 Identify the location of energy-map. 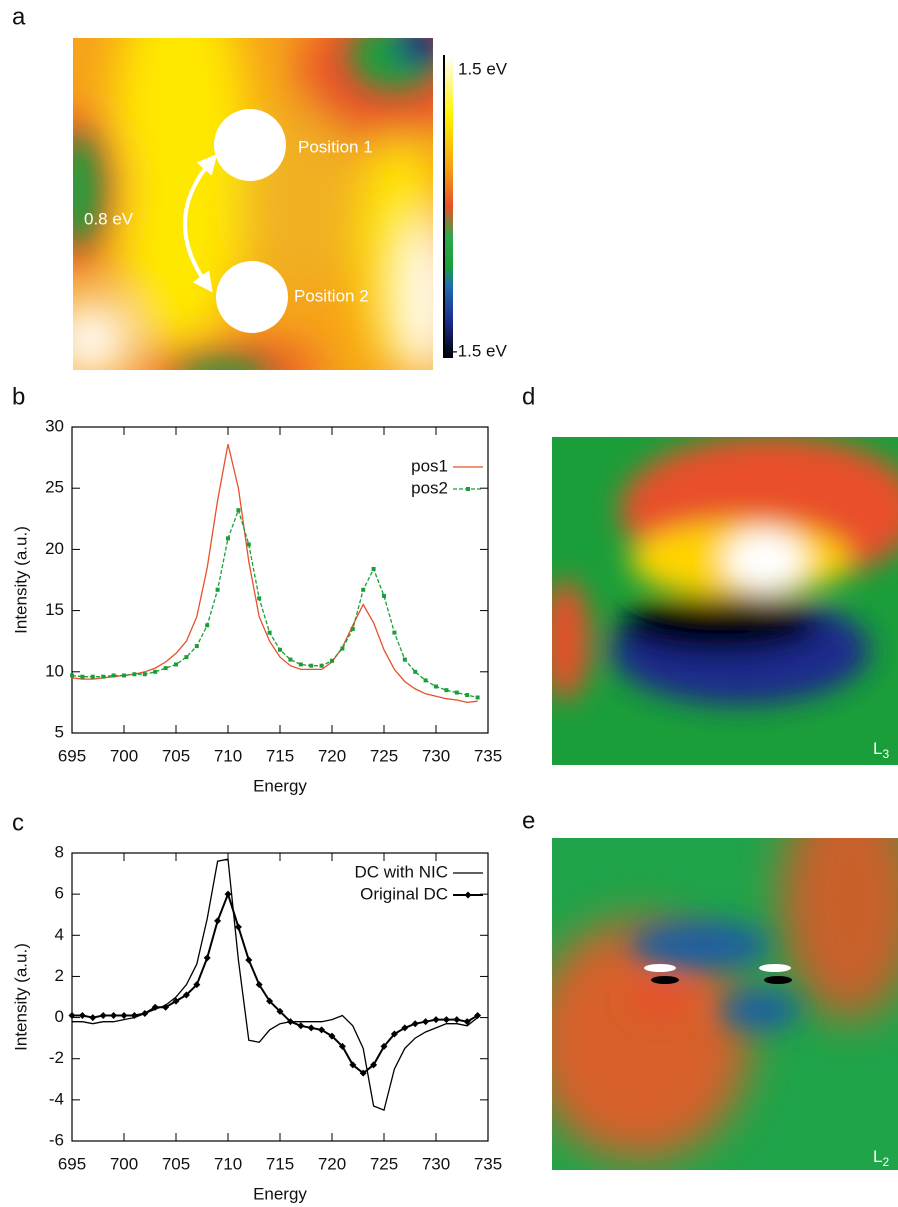
(253, 204).